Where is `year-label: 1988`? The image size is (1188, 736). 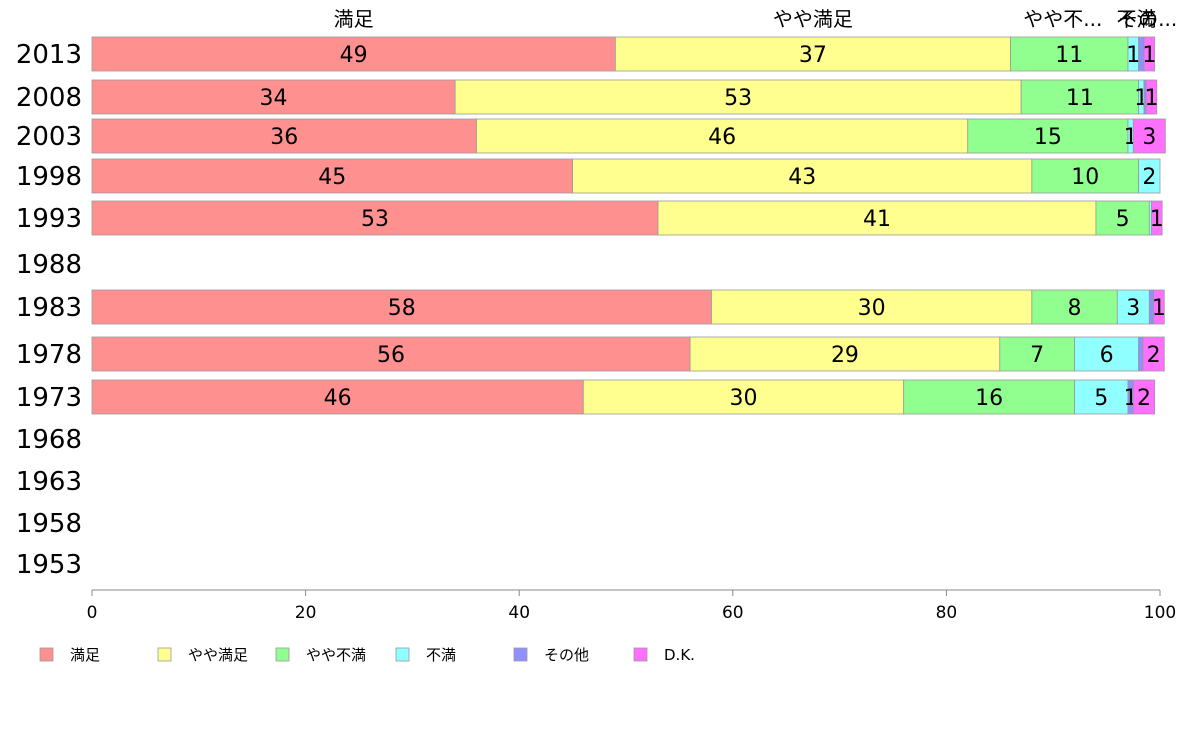 year-label: 1988 is located at coordinates (49, 265).